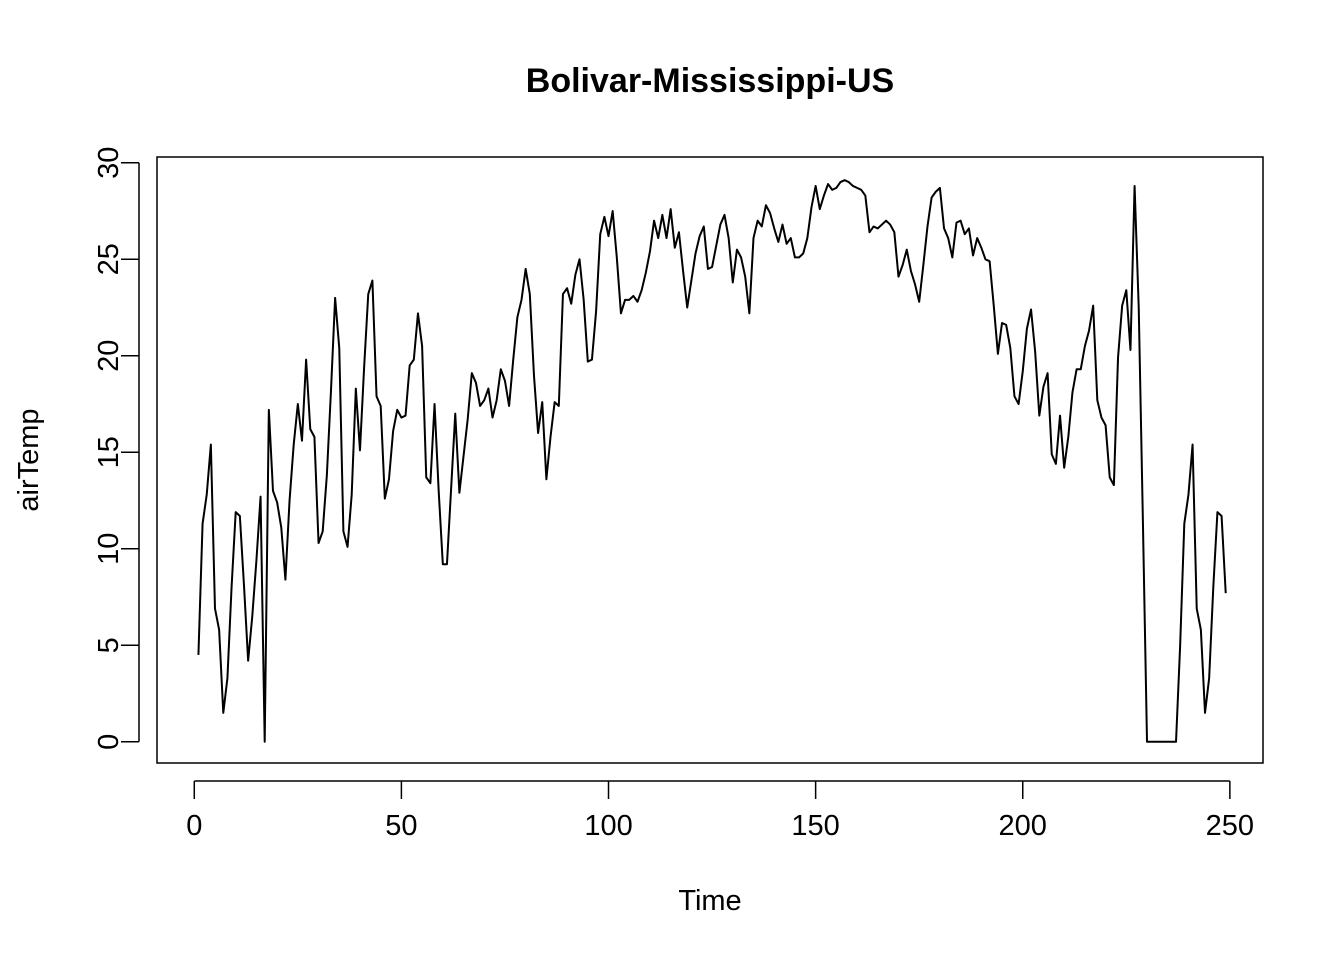 The image size is (1344, 960). Describe the element at coordinates (109, 742) in the screenshot. I see `y-tick-label: 0` at that location.